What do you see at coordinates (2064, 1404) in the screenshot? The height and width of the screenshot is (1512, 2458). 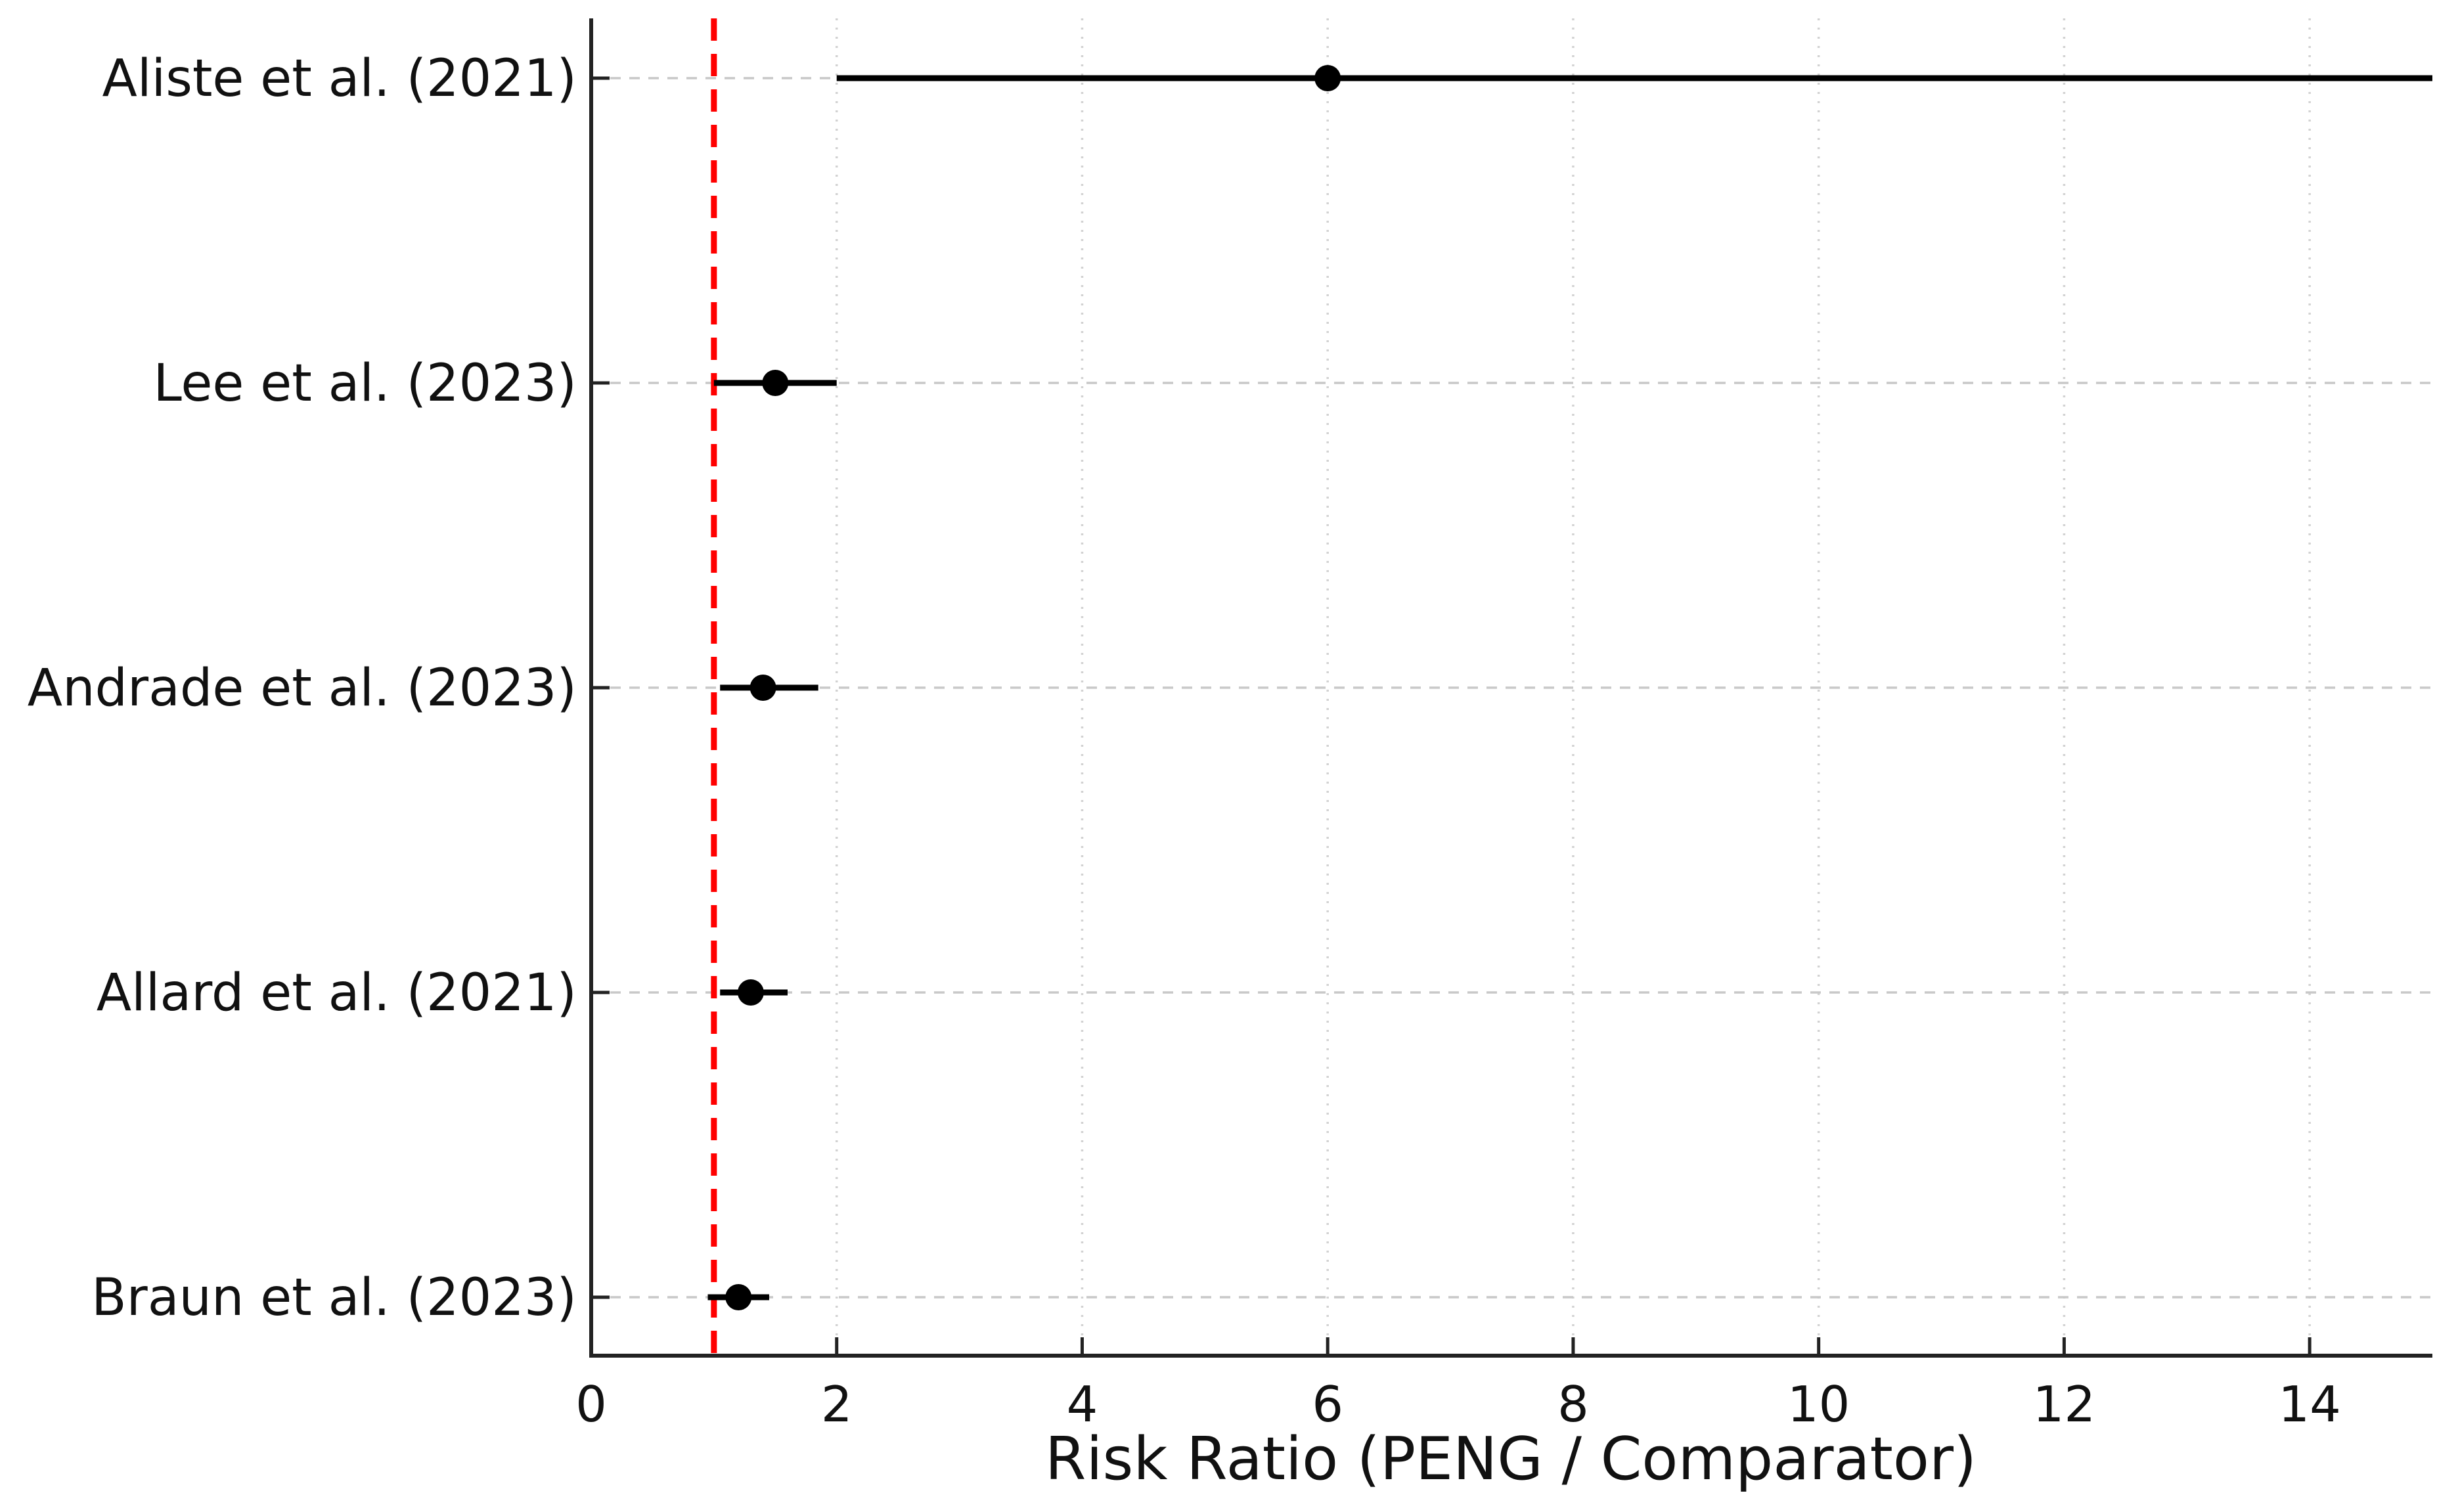 I see `x-tick-label: 12` at bounding box center [2064, 1404].